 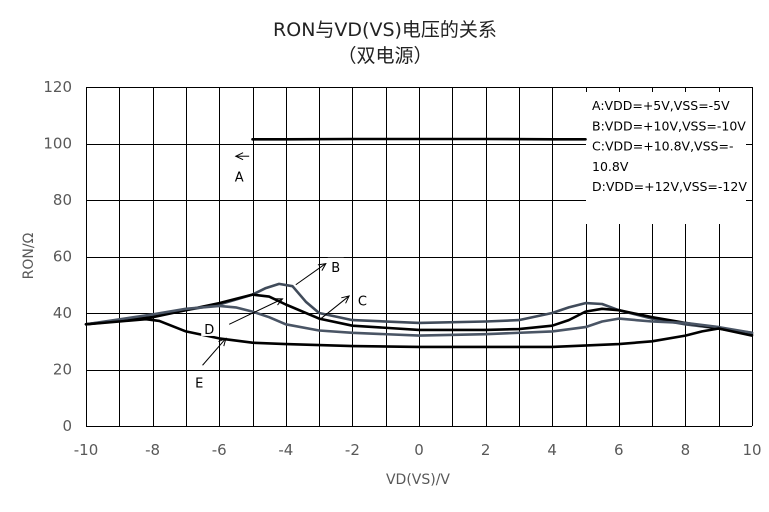 What do you see at coordinates (669, 125) in the screenshot?
I see `legend-entry: B:VDD=+10V,VSS=-10V` at bounding box center [669, 125].